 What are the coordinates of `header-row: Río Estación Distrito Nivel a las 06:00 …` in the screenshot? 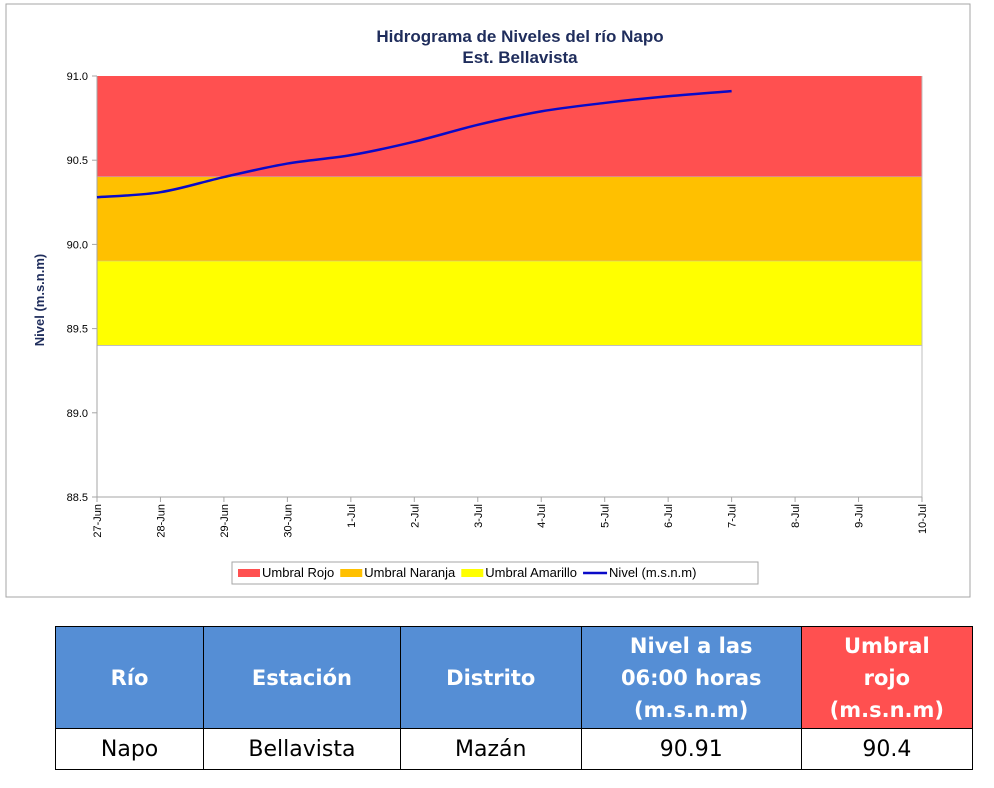 It's located at (514, 677).